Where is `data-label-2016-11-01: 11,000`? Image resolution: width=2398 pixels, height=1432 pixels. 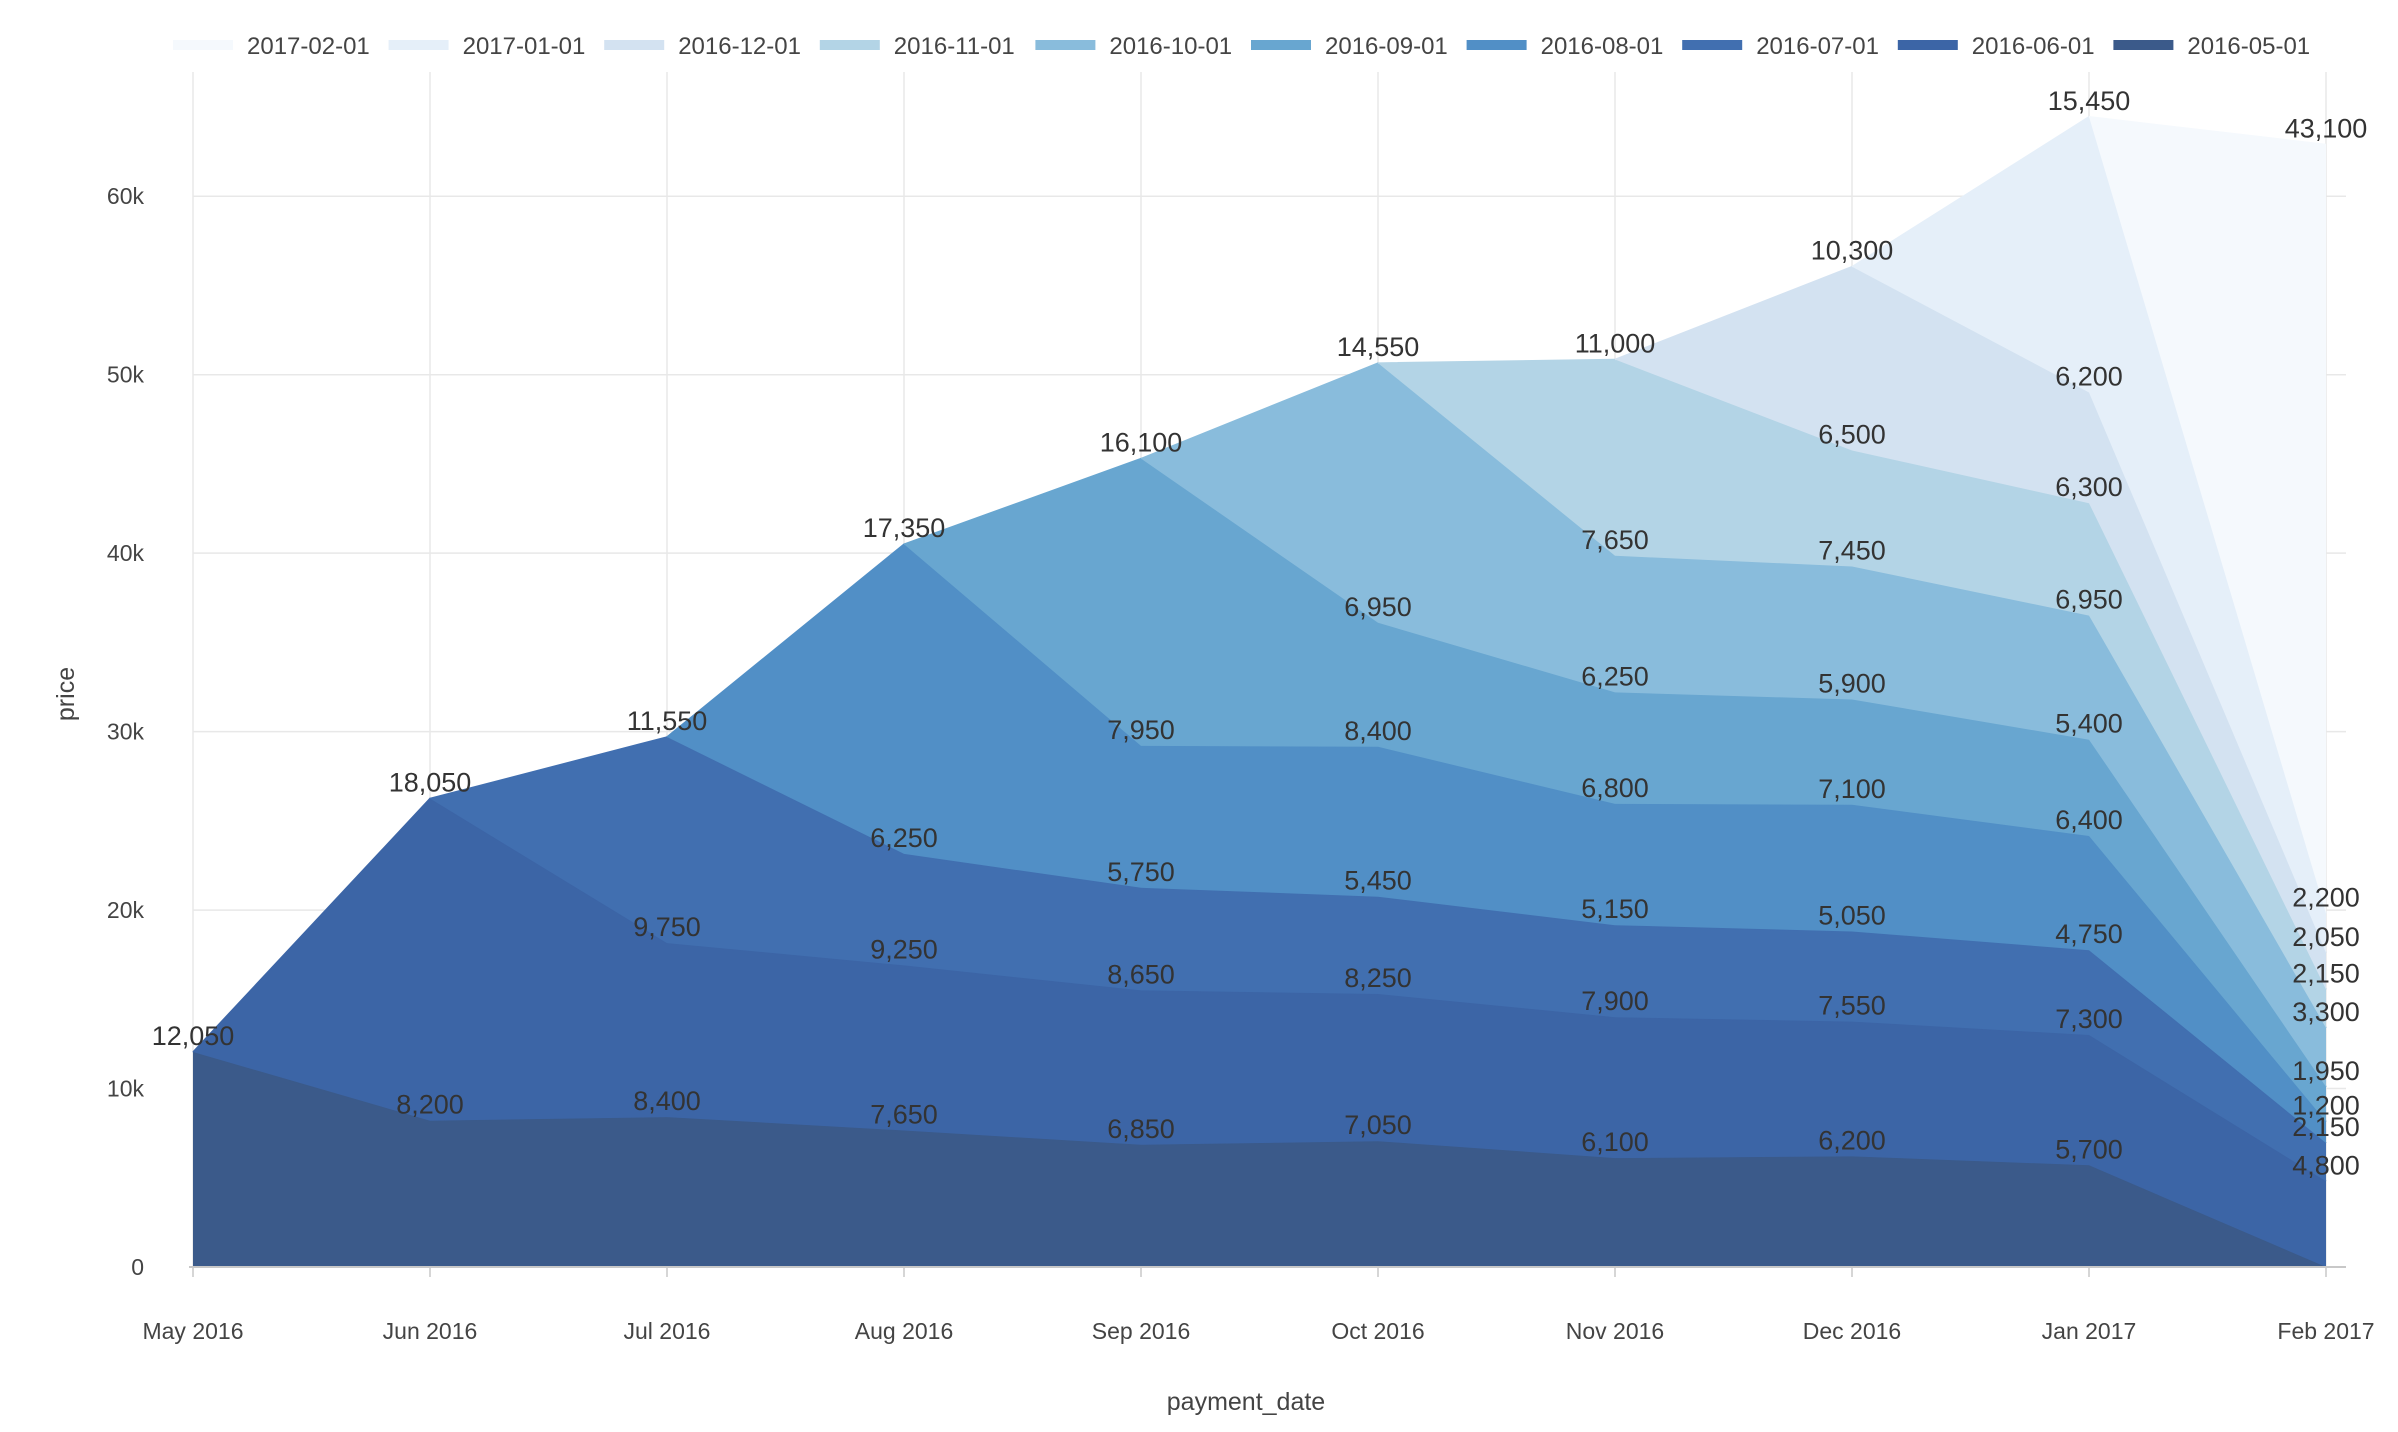 data-label-2016-11-01: 11,000 is located at coordinates (1615, 344).